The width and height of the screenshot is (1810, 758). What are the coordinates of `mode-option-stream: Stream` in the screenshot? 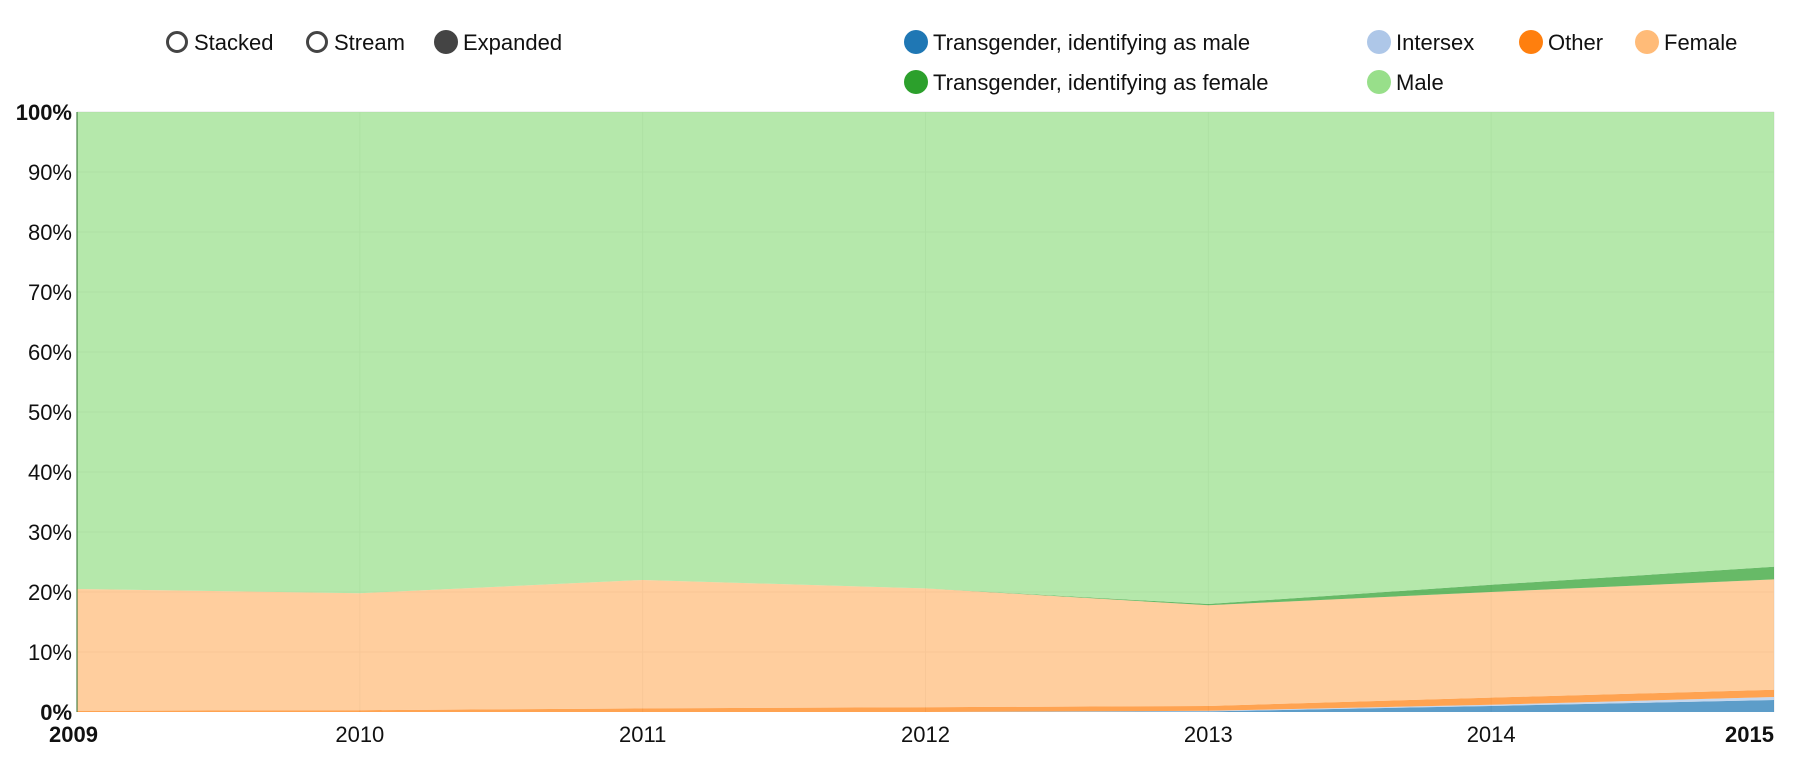 It's located at (355, 42).